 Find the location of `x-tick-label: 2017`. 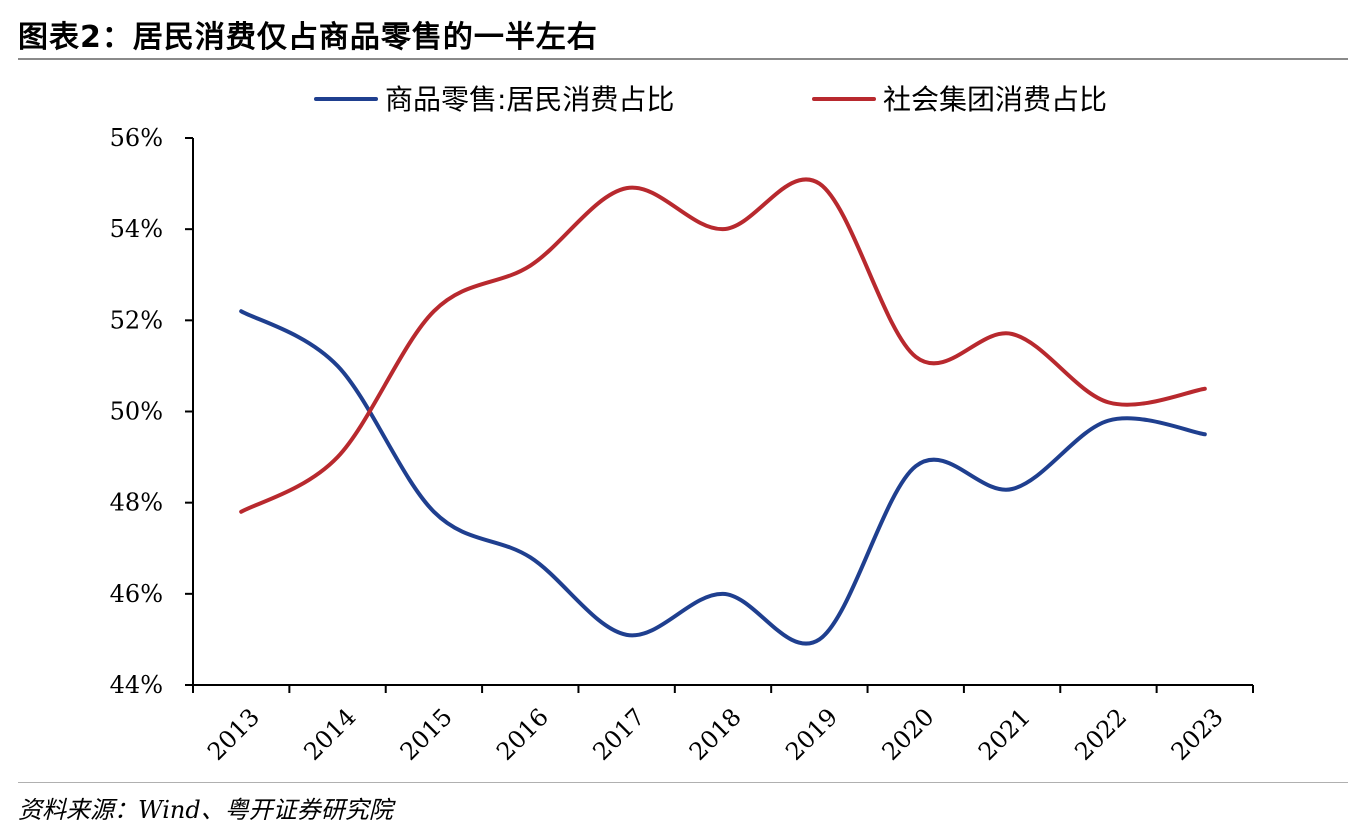

x-tick-label: 2017 is located at coordinates (618, 734).